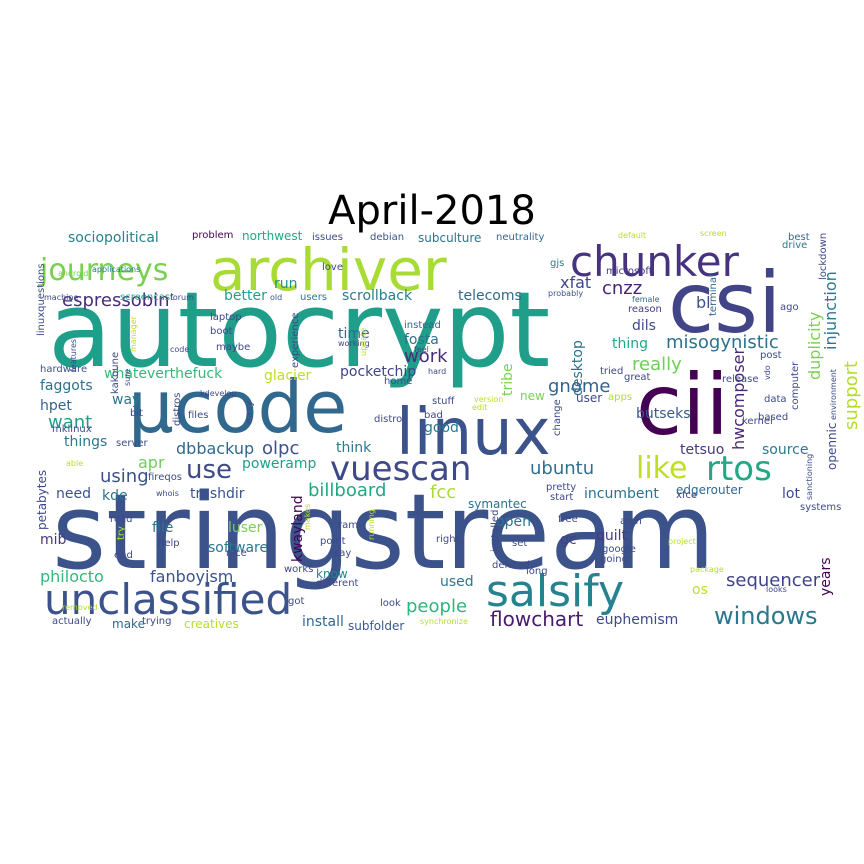  I want to click on word-like: like, so click(661, 468).